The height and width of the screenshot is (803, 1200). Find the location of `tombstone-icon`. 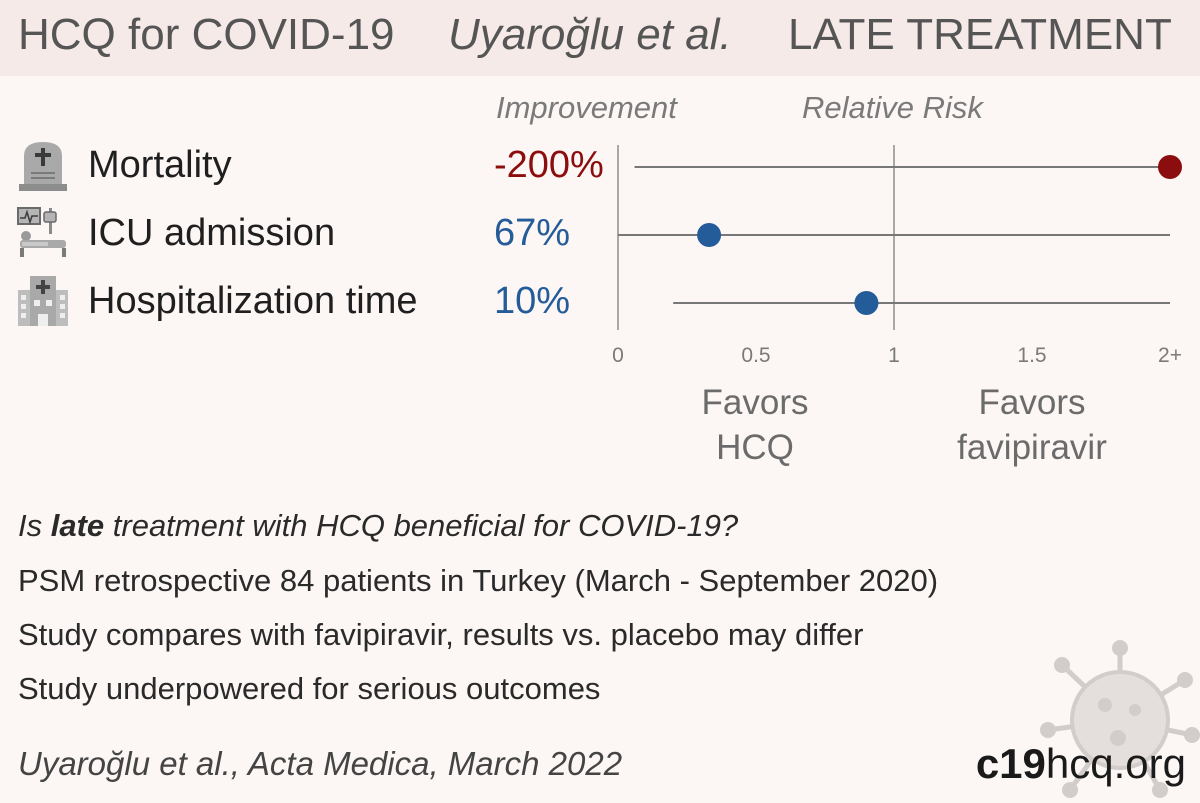

tombstone-icon is located at coordinates (43, 166).